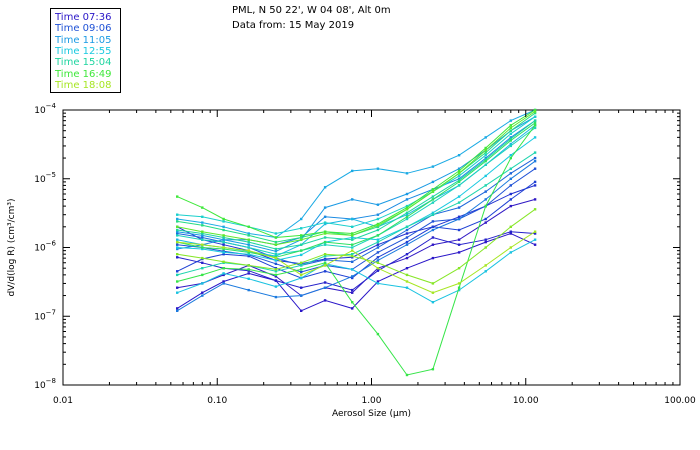  What do you see at coordinates (63, 401) in the screenshot?
I see `x-tick-label: 0.01` at bounding box center [63, 401].